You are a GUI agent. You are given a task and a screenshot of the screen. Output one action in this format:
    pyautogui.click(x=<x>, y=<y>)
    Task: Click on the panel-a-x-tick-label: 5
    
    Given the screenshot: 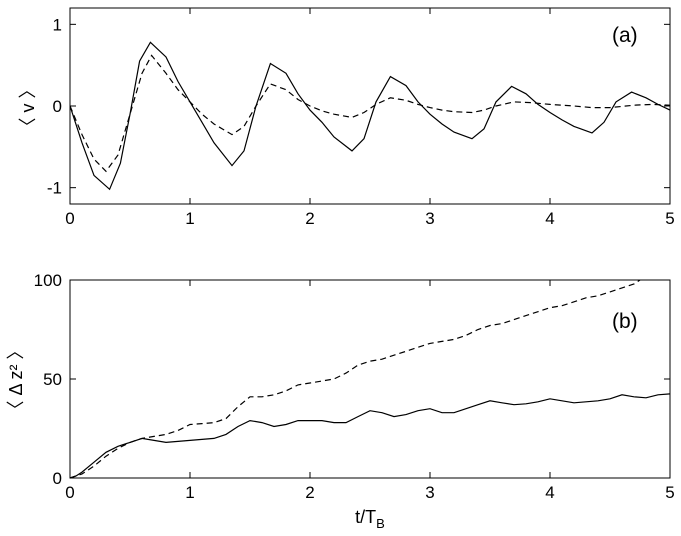 What is the action you would take?
    pyautogui.click(x=669, y=218)
    